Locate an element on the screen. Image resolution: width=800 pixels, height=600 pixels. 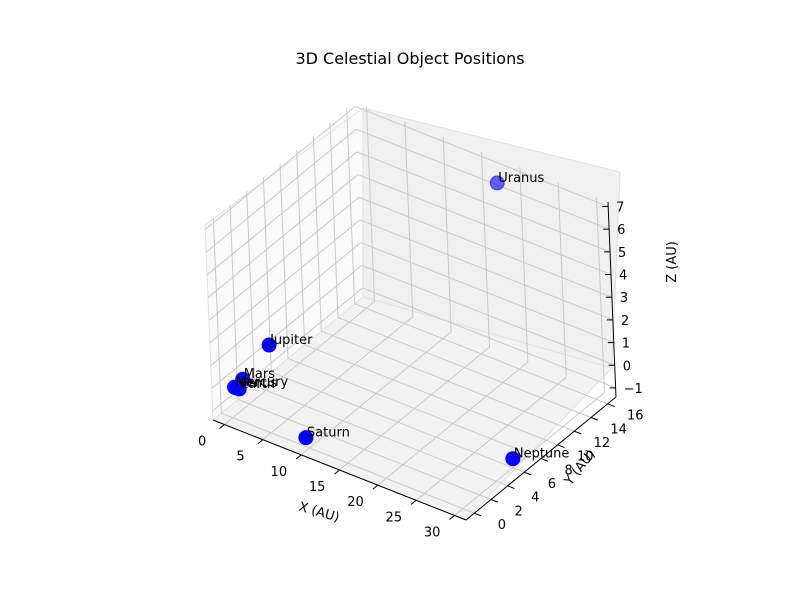
y-tick-label: 0 is located at coordinates (502, 525).